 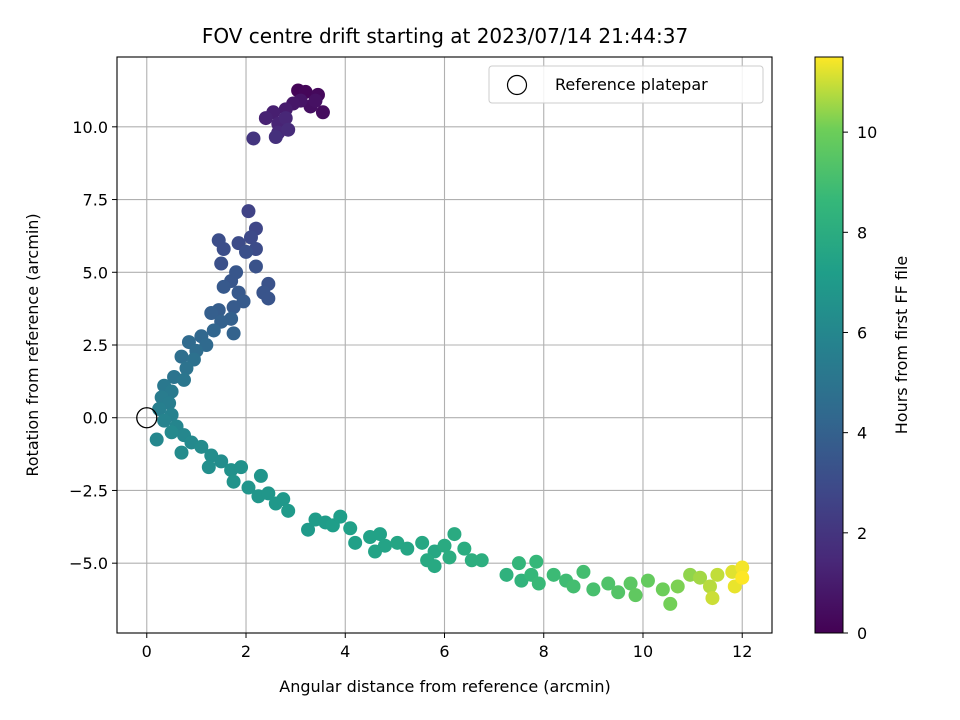 I want to click on legend-box, so click(x=626, y=84).